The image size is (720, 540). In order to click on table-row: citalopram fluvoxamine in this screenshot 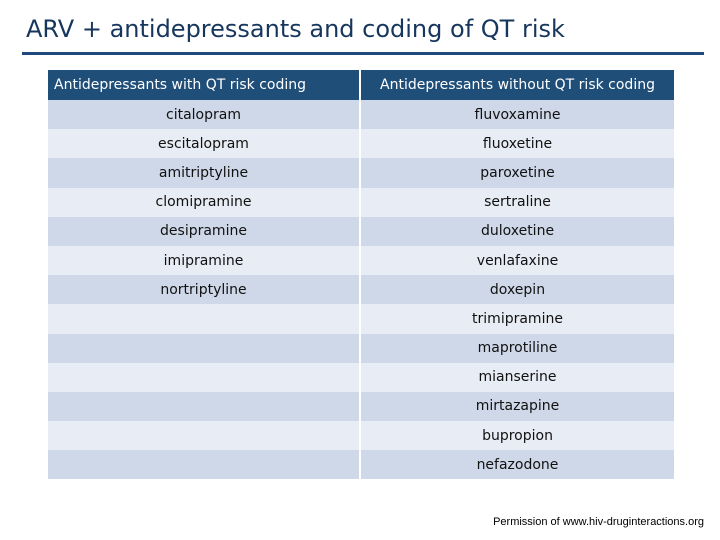, I will do `click(361, 115)`.